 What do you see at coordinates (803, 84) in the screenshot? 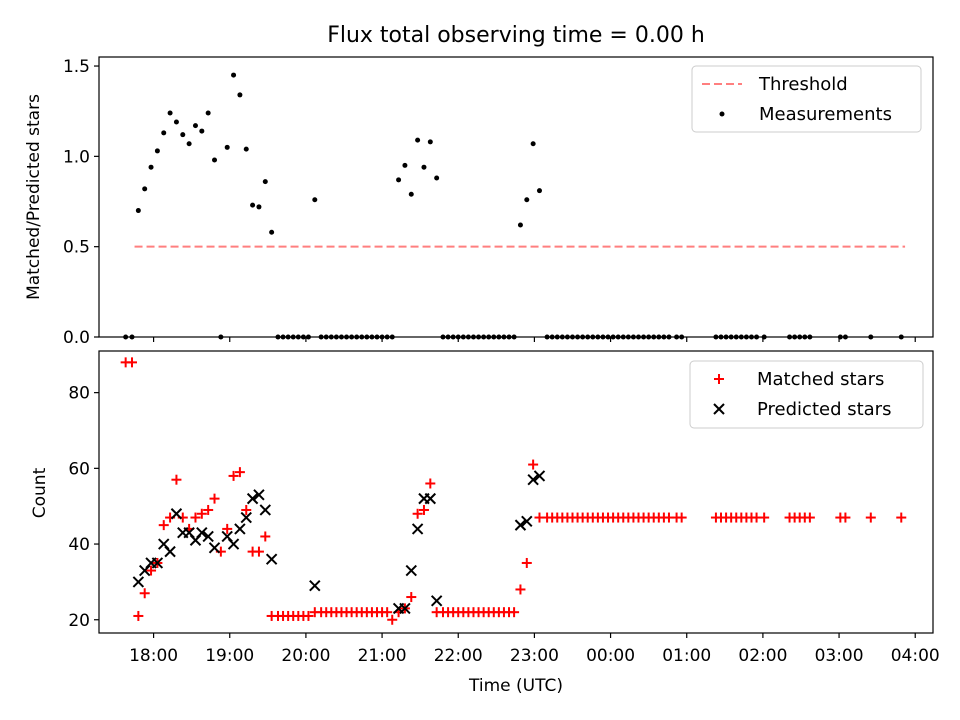
I see `legend-threshold-label: Threshold` at bounding box center [803, 84].